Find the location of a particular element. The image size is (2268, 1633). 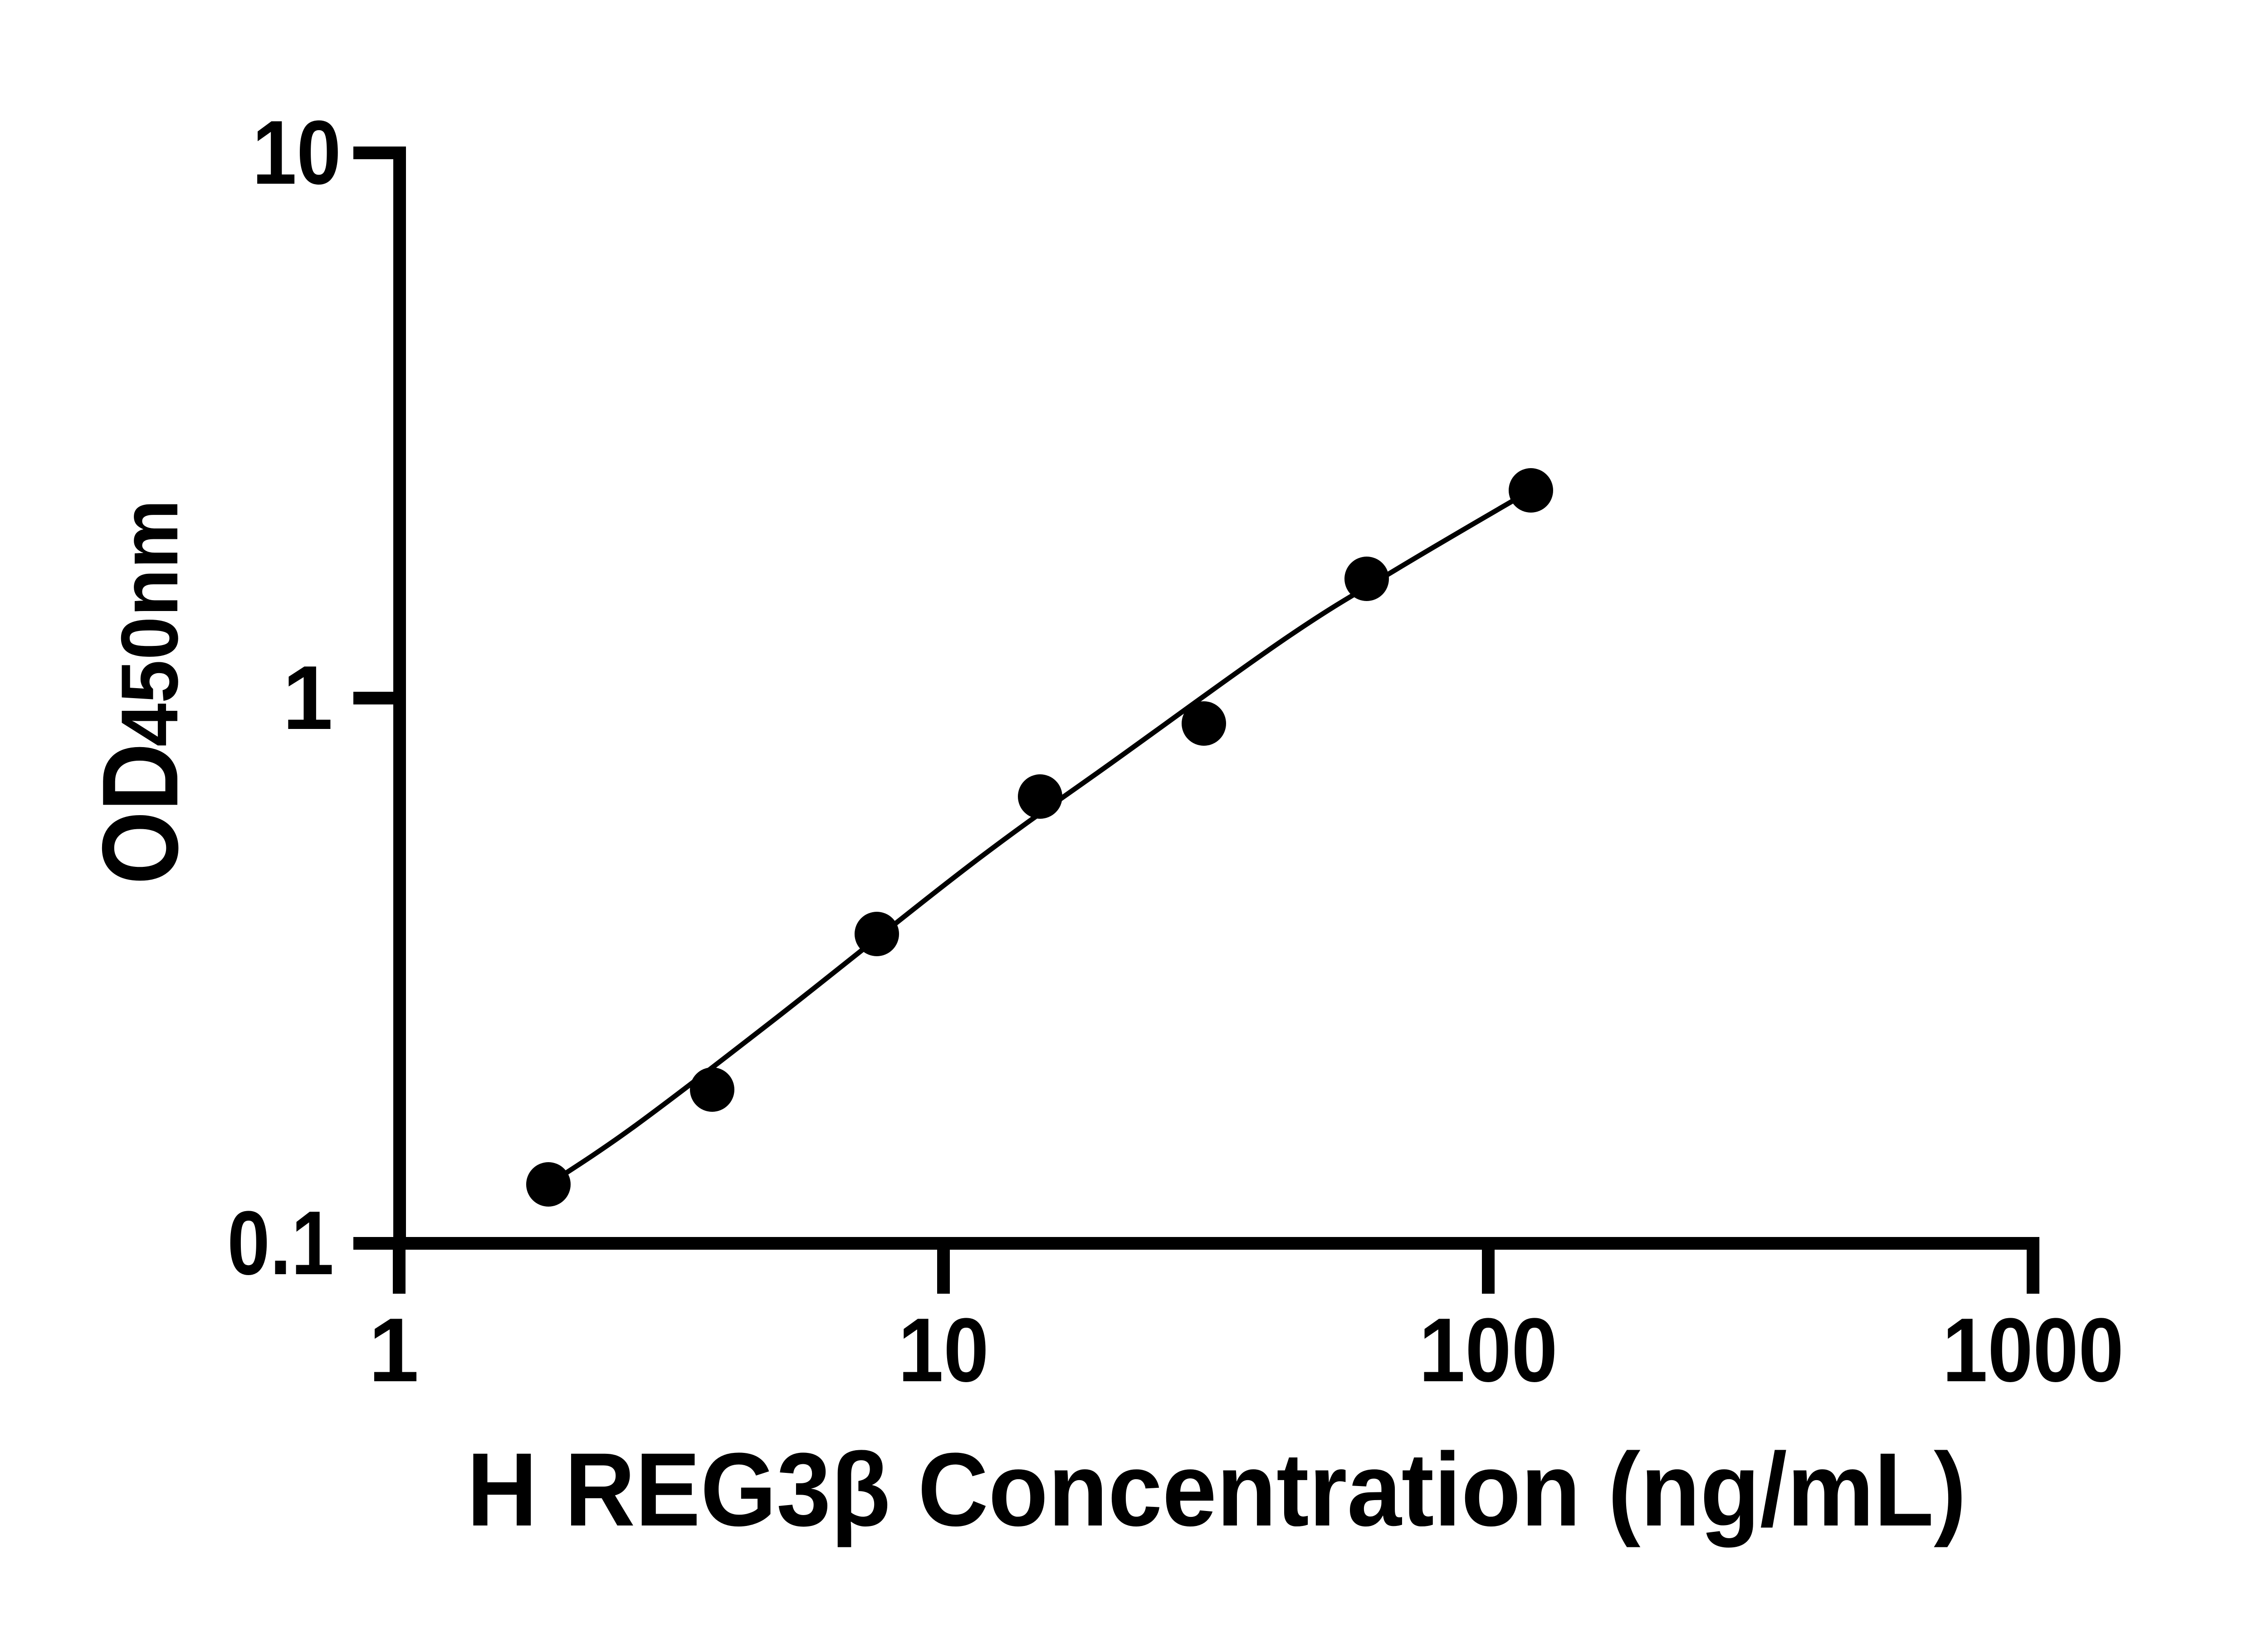

svg-text: 1000 is located at coordinates (2033, 1350).